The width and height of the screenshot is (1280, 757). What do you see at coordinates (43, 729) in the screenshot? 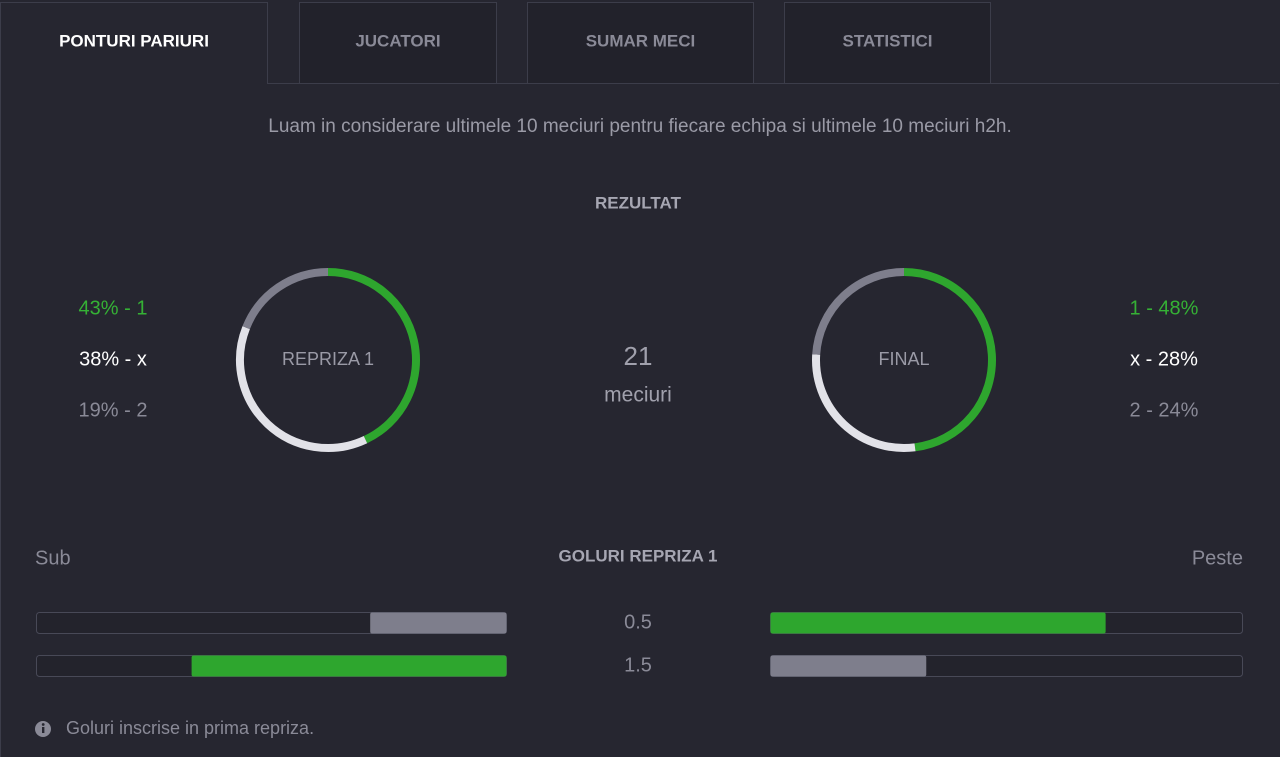
I see `info-icon` at bounding box center [43, 729].